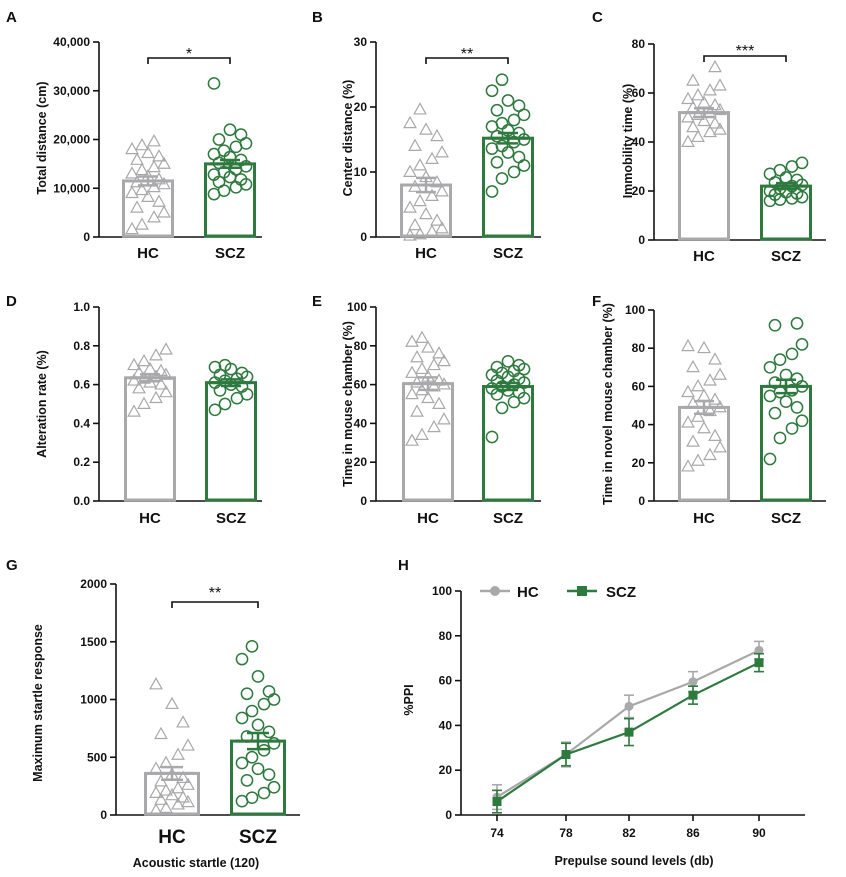 The height and width of the screenshot is (877, 846). Describe the element at coordinates (348, 404) in the screenshot. I see `y-axis-label: Time in mouse chamber (%)` at that location.